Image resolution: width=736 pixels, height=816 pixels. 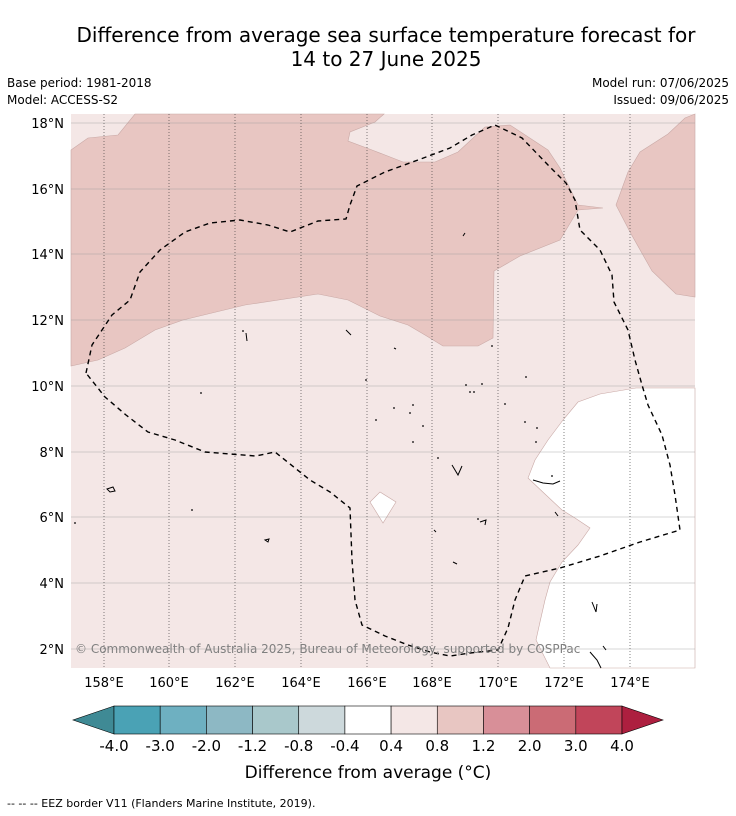 What do you see at coordinates (611, 528) in the screenshot?
I see `anomaly-region-neutral-east` at bounding box center [611, 528].